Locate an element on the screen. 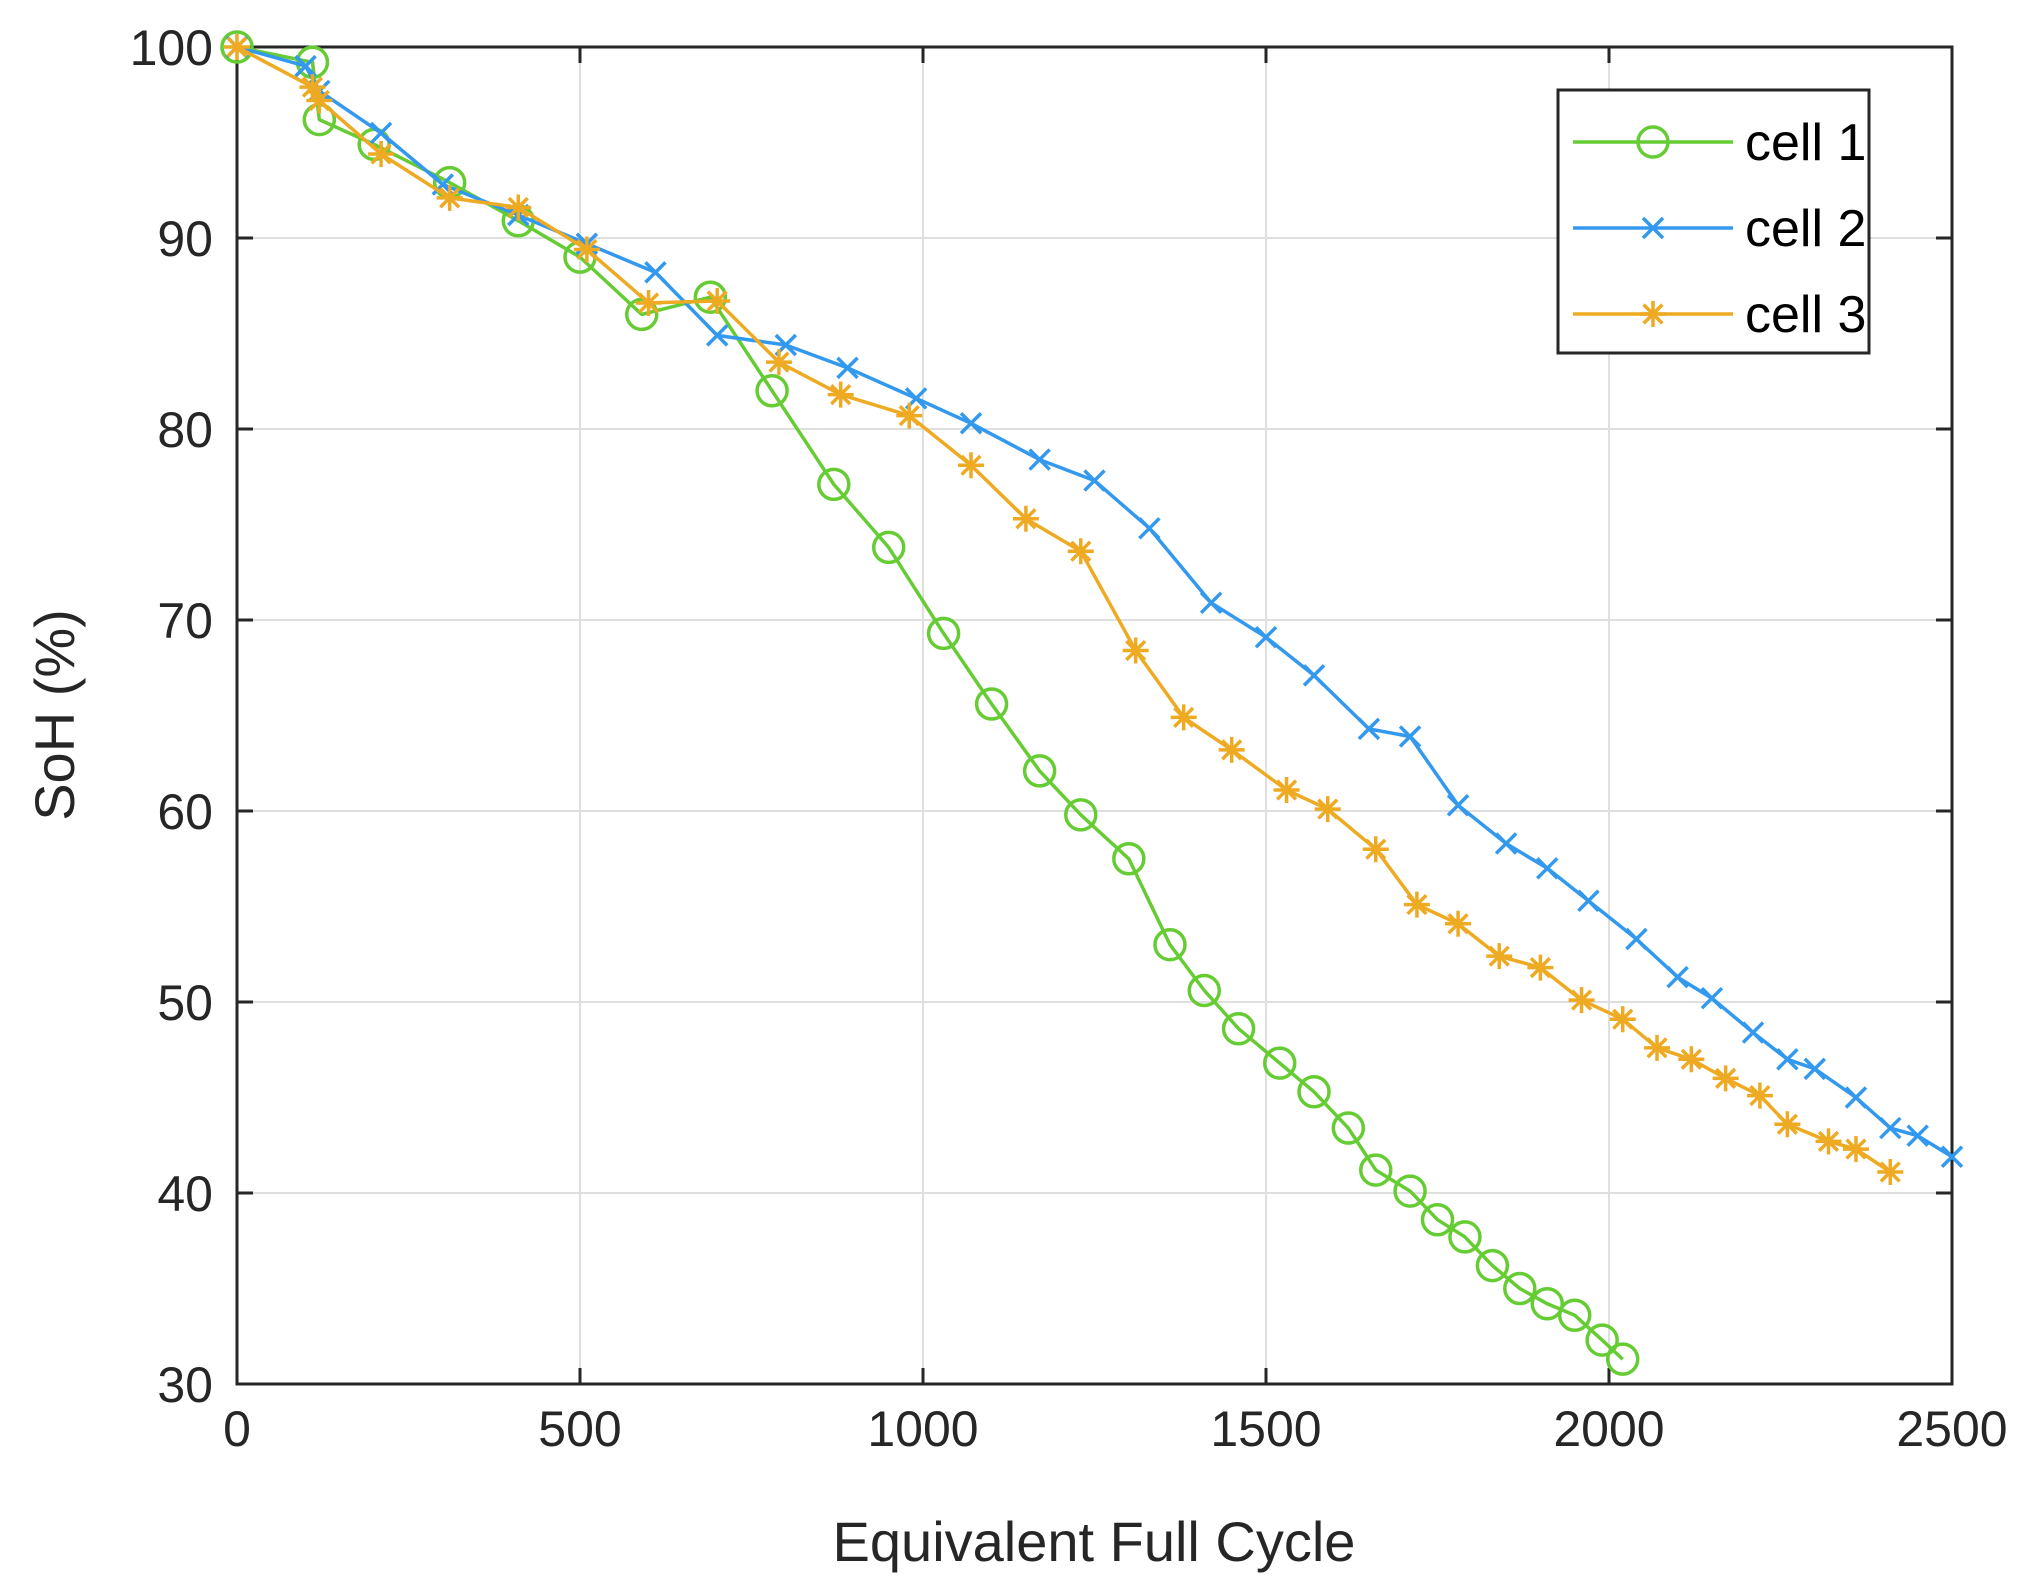  y-tick-label: 40 is located at coordinates (185, 1194).